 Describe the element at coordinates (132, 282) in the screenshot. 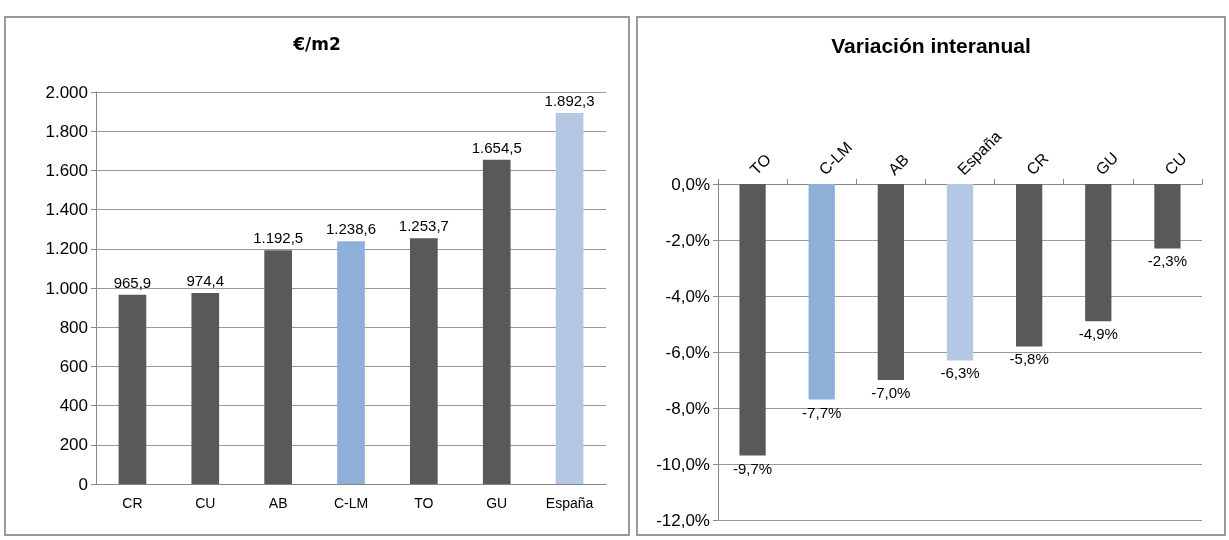

I see `data-label: 965,9` at that location.